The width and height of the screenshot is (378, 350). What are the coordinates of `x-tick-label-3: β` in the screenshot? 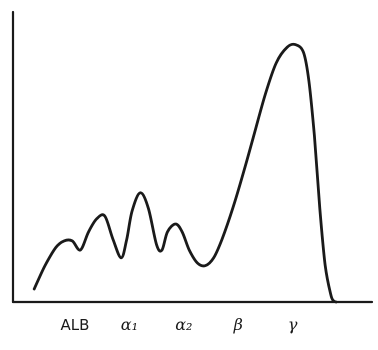 It's located at (238, 324).